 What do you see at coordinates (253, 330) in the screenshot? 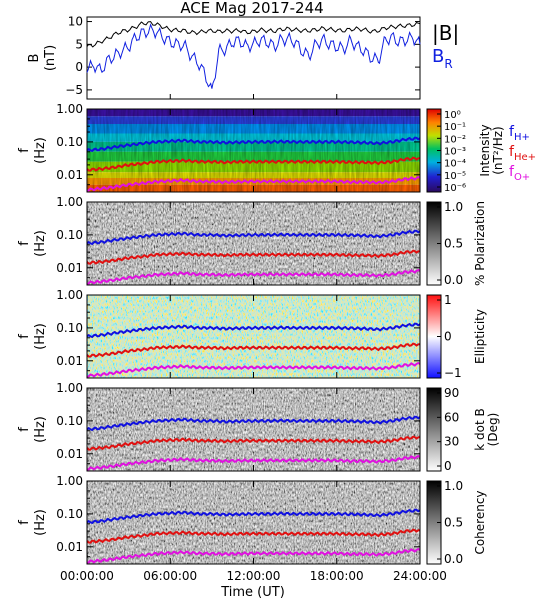
I see `line-fh-ellipticity` at bounding box center [253, 330].